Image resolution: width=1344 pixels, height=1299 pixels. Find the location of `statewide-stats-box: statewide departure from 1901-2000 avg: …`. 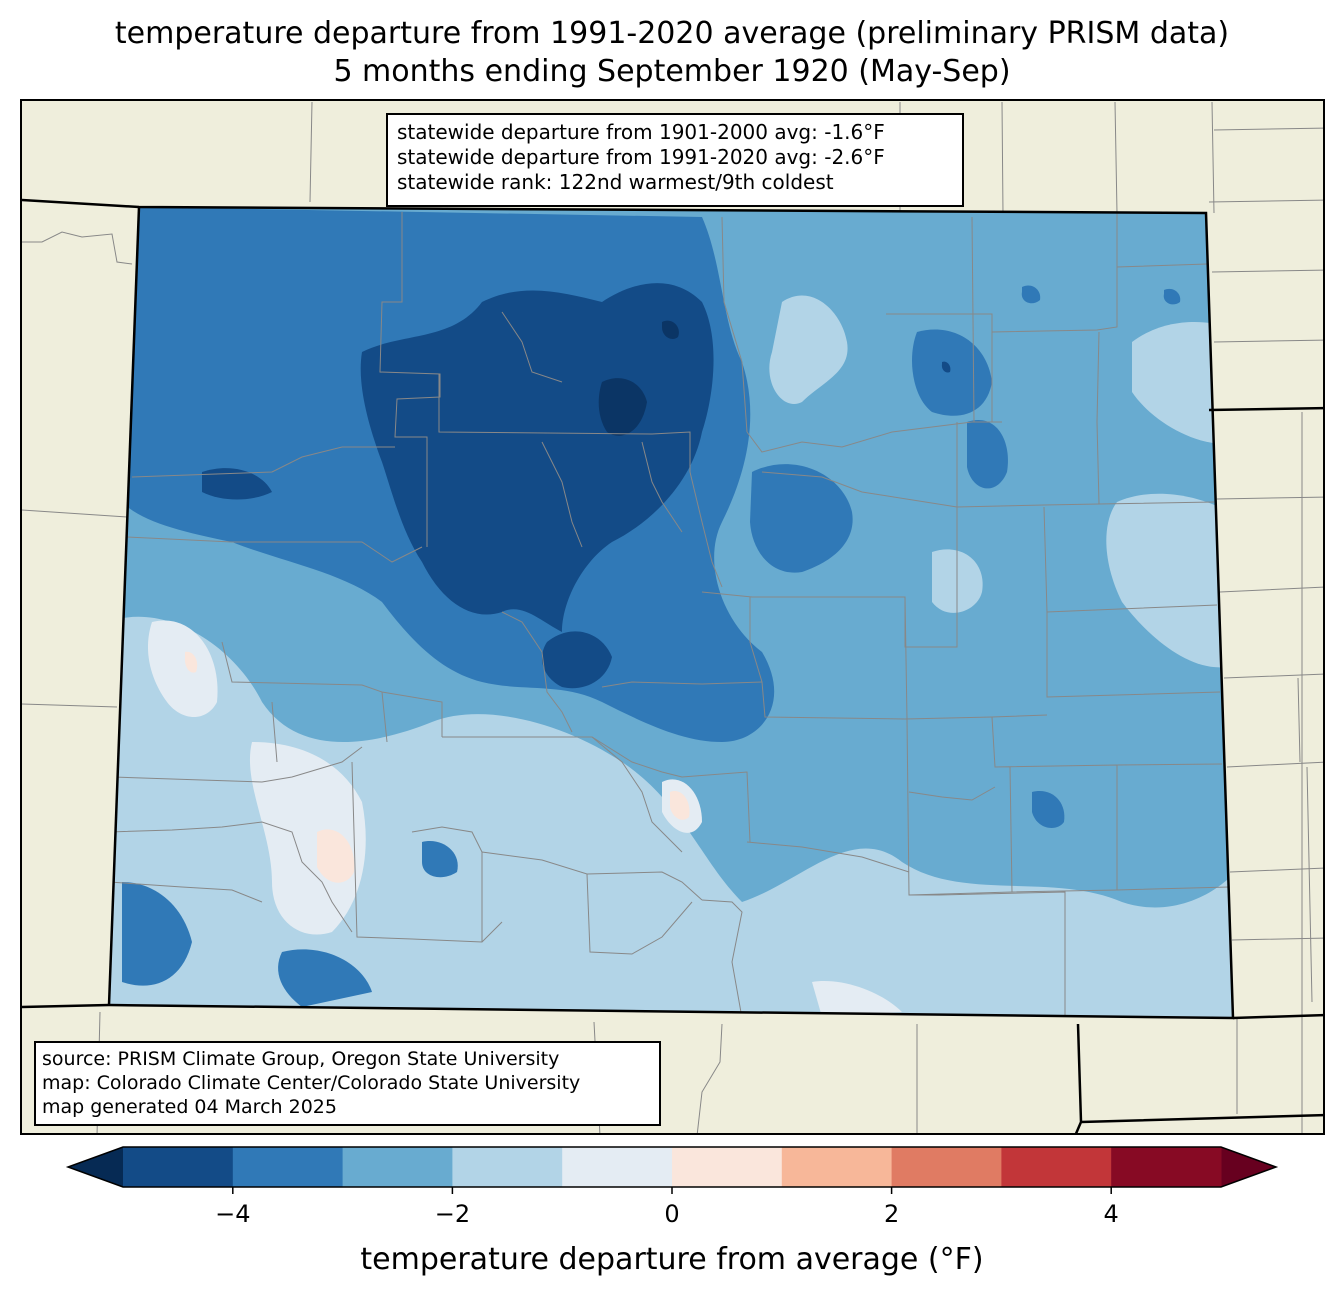

statewide-stats-box: statewide departure from 1901-2000 avg: … is located at coordinates (675, 160).